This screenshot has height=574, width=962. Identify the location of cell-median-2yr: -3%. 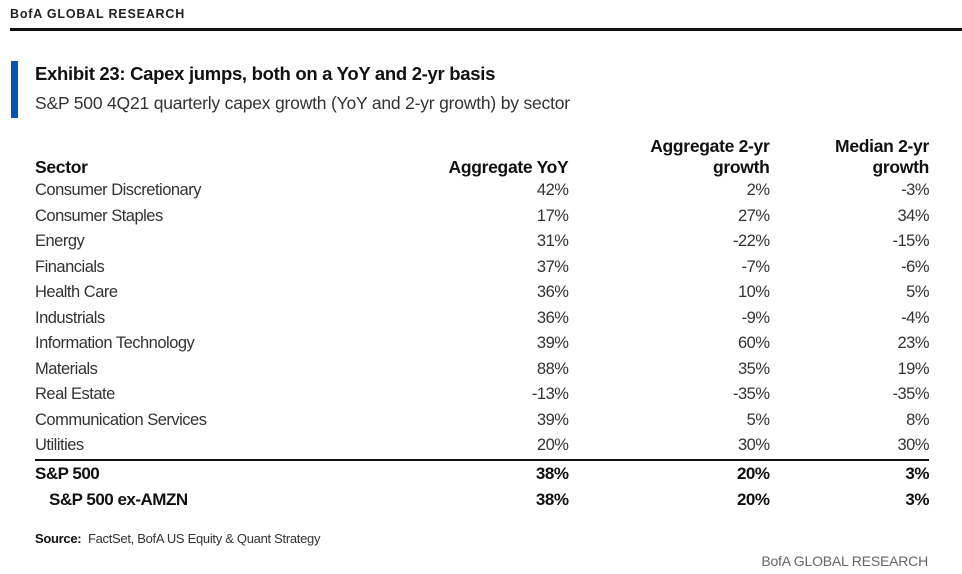
(915, 190).